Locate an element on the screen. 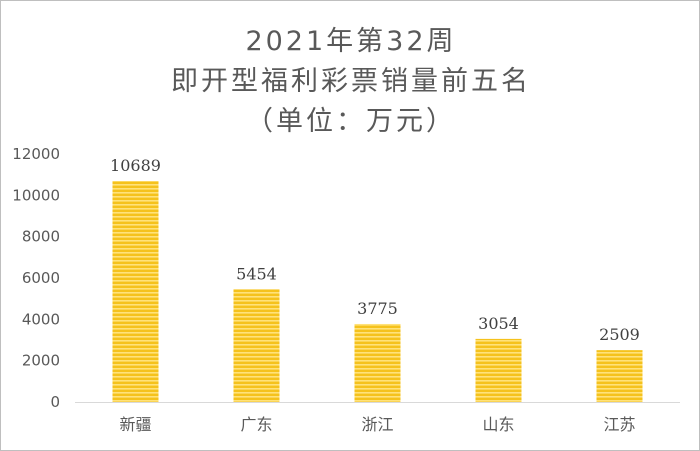 The width and height of the screenshot is (700, 451). data-label: 5454 is located at coordinates (256, 273).